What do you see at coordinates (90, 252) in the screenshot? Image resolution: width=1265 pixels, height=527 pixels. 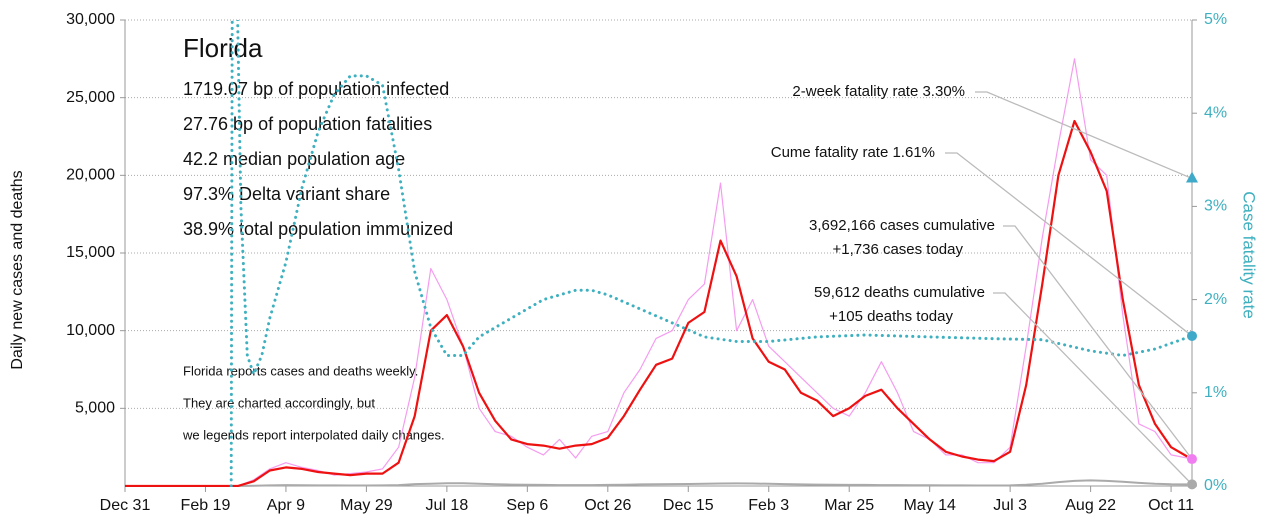 I see `y-tick-label: 15,000` at bounding box center [90, 252].